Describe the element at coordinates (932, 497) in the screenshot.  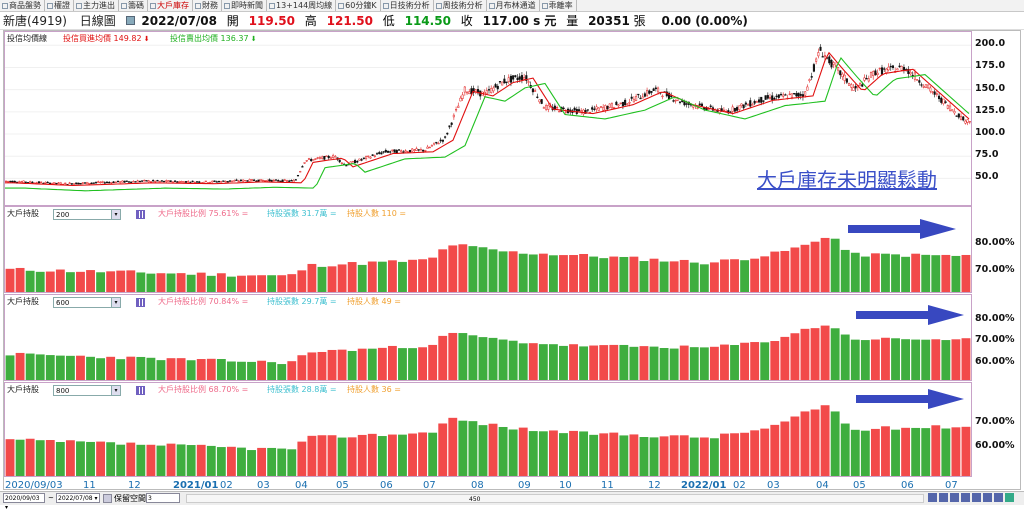
I see `zoom-in-icon` at that location.